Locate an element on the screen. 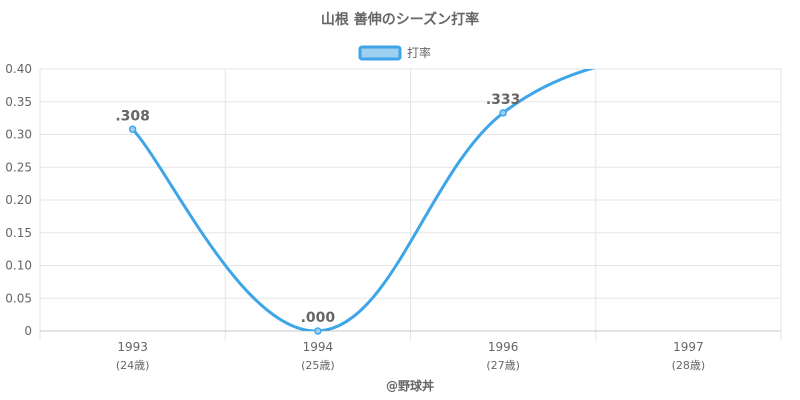 This screenshot has width=800, height=400. legend: 打率 is located at coordinates (394, 53).